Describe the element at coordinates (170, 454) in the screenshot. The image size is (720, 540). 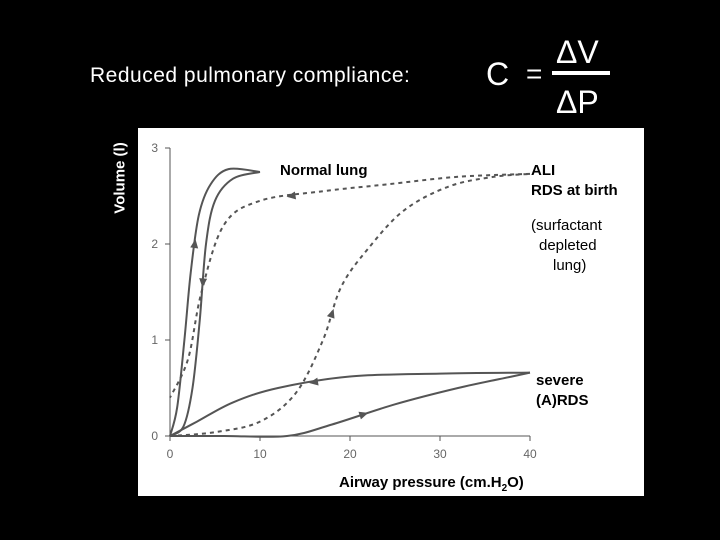
I see `x-tick-label: 0` at that location.